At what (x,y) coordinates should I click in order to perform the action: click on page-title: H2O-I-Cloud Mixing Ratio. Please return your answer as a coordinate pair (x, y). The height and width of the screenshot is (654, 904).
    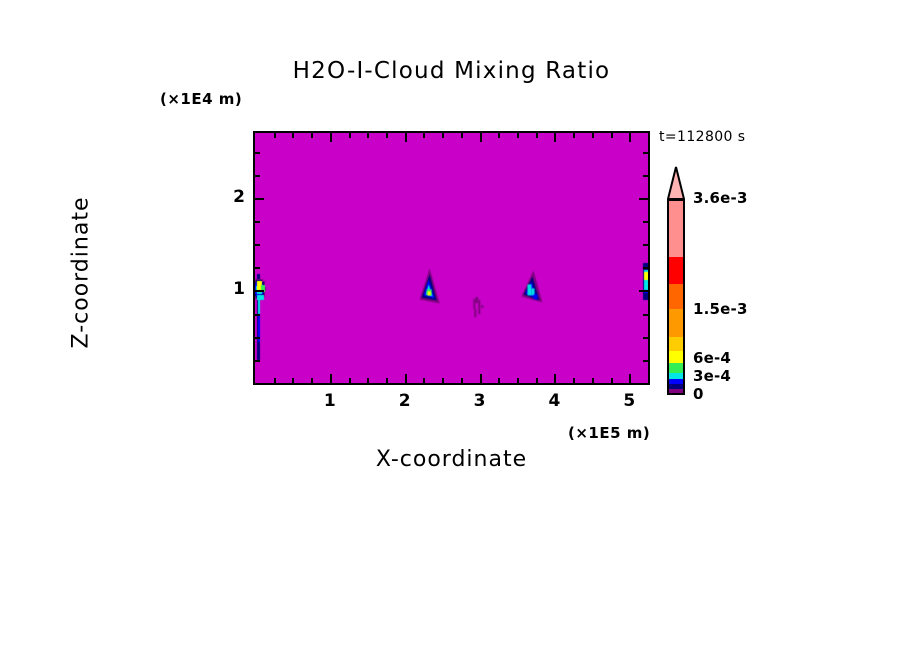
    Looking at the image, I should click on (451, 71).